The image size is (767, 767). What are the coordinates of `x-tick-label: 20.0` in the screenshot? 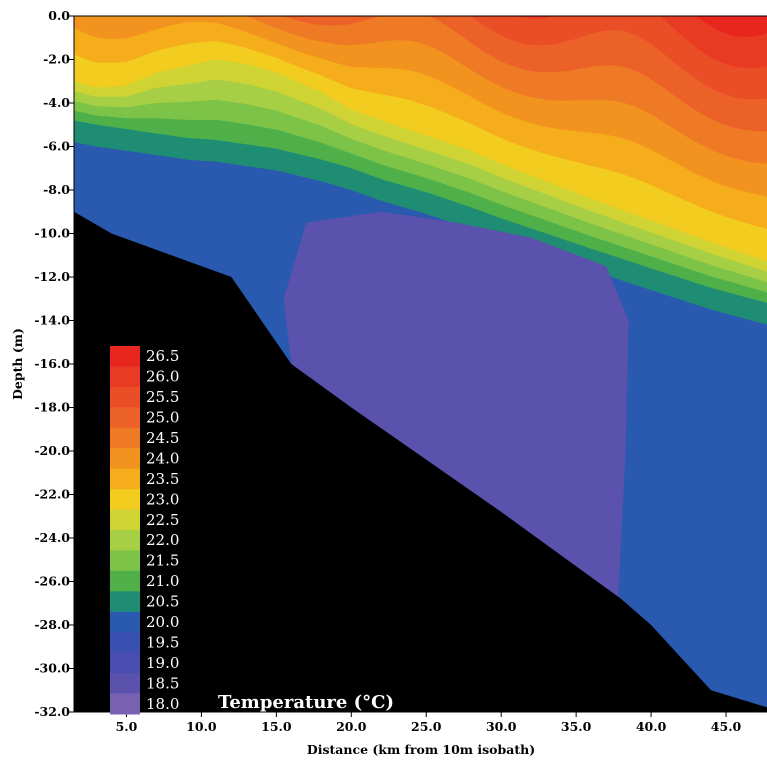 It's located at (351, 726).